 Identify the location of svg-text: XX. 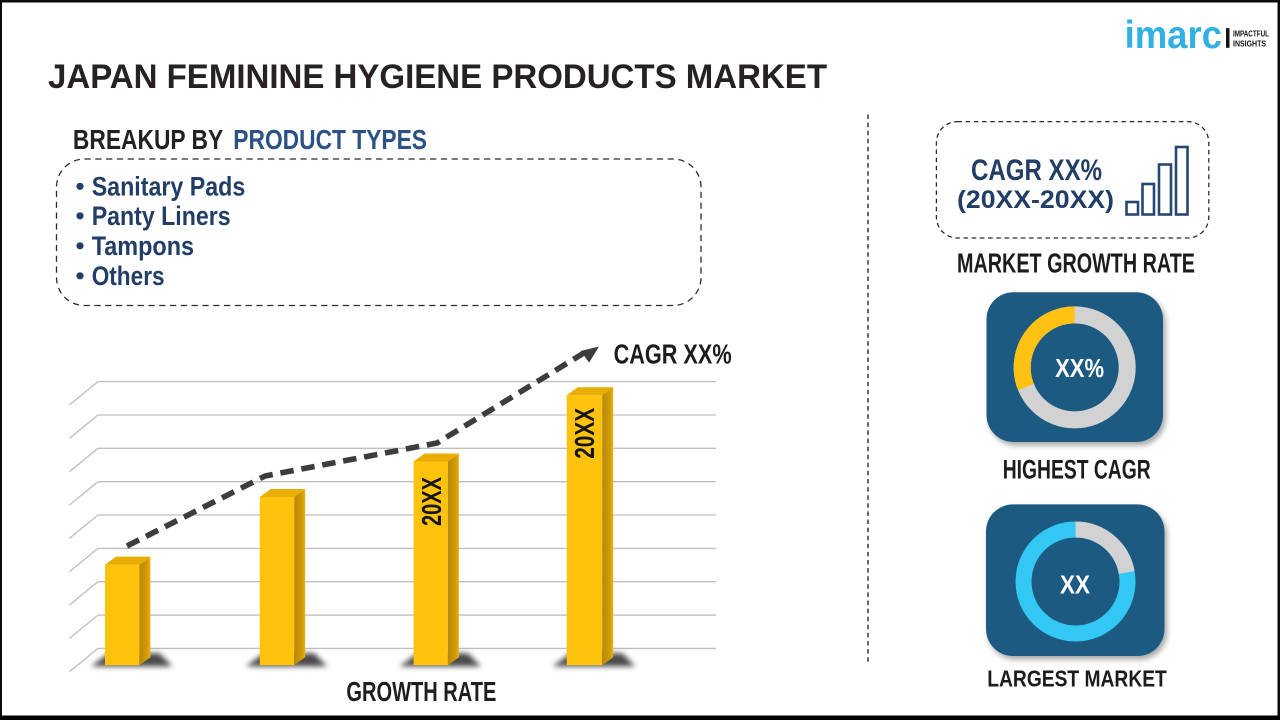
(1075, 585).